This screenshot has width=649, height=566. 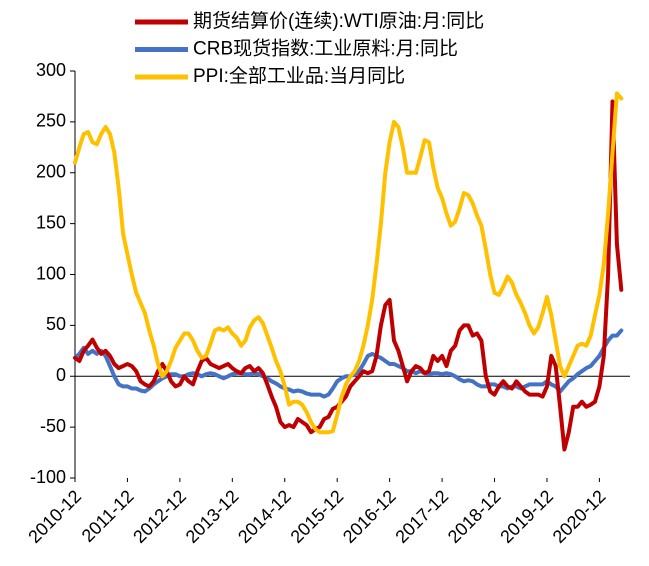 I want to click on y-tick-label: 150, so click(x=51, y=222).